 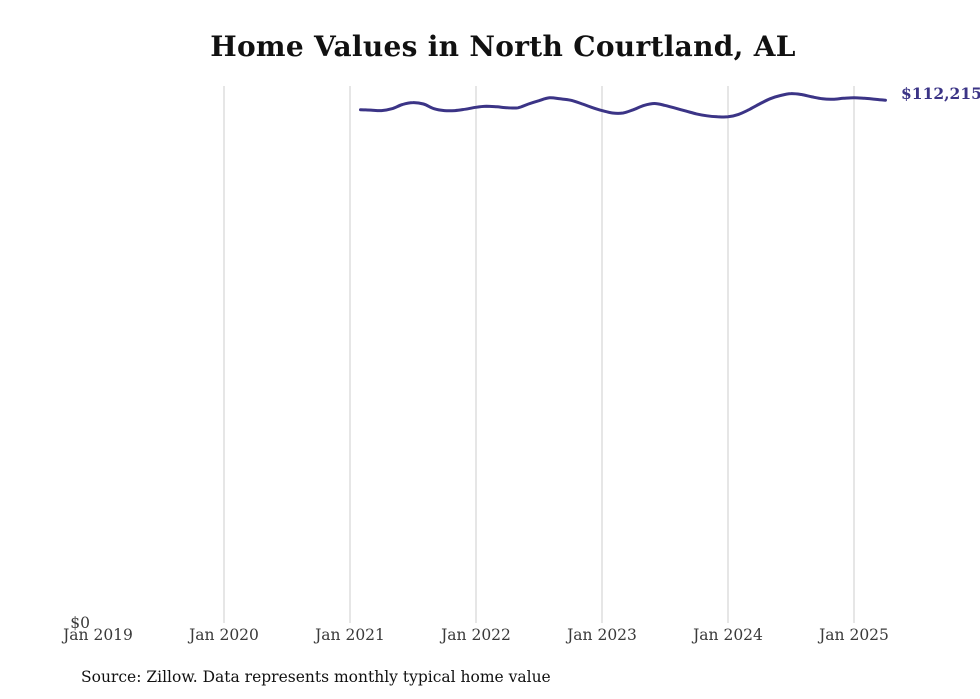 What do you see at coordinates (727, 635) in the screenshot?
I see `x-tick-label: Jan 2024` at bounding box center [727, 635].